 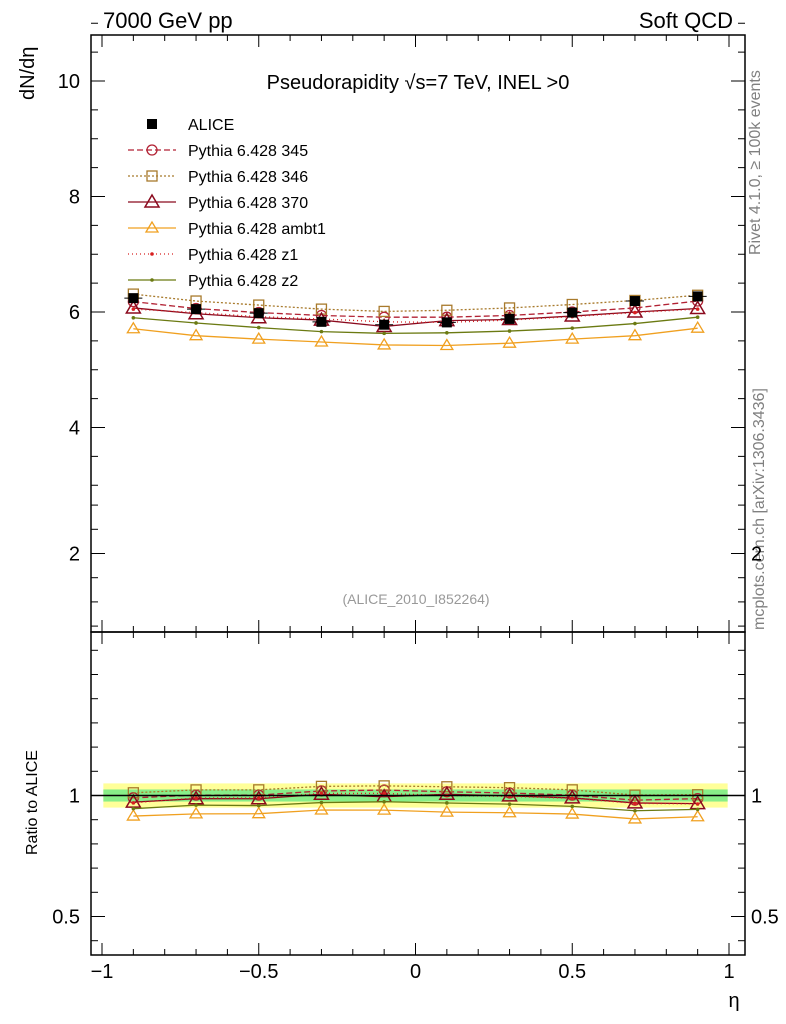 I want to click on legend-label-1: Pythia 6.428 346, so click(x=248, y=177).